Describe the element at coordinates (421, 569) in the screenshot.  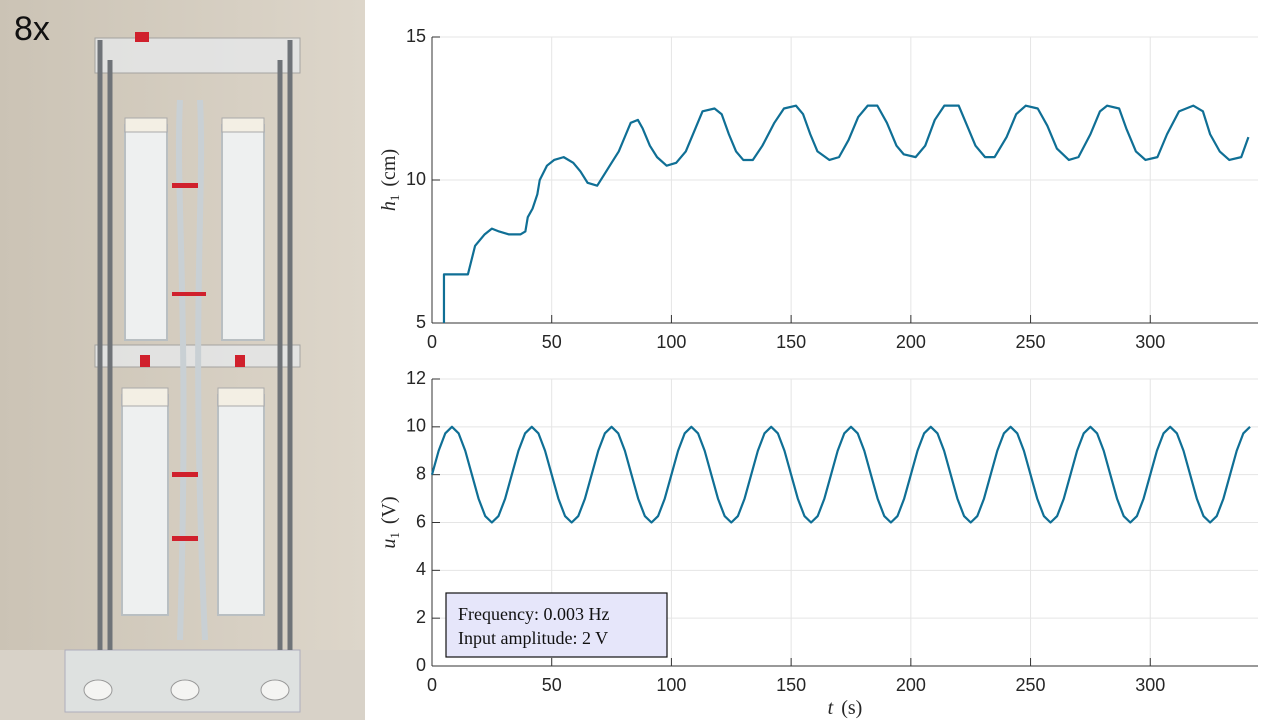
I see `y-tick-label: 4` at that location.